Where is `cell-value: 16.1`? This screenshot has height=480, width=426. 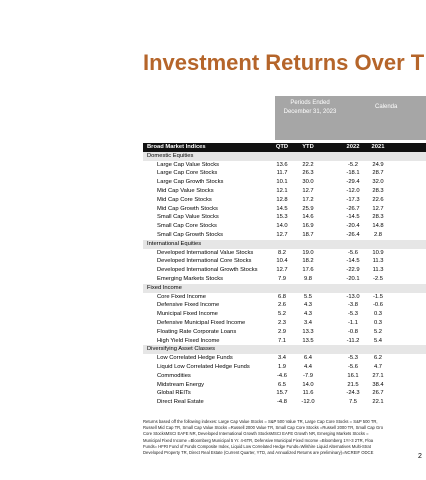
cell-value: 16.1 is located at coordinates (353, 375).